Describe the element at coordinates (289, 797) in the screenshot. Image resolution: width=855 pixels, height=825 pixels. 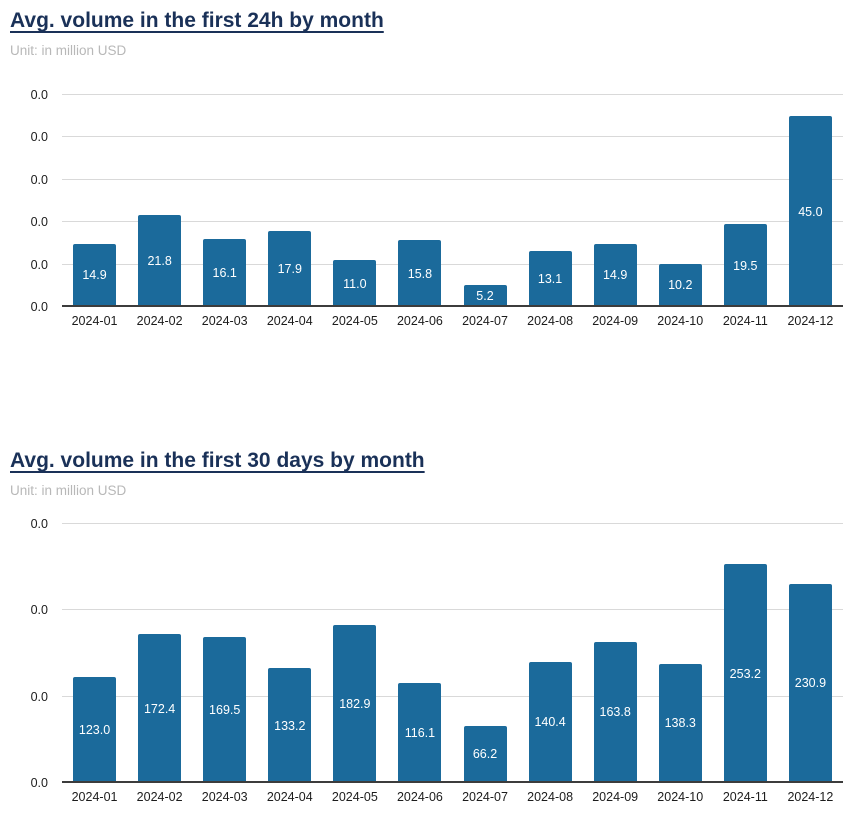
I see `x-tick-label: 2024-04` at that location.